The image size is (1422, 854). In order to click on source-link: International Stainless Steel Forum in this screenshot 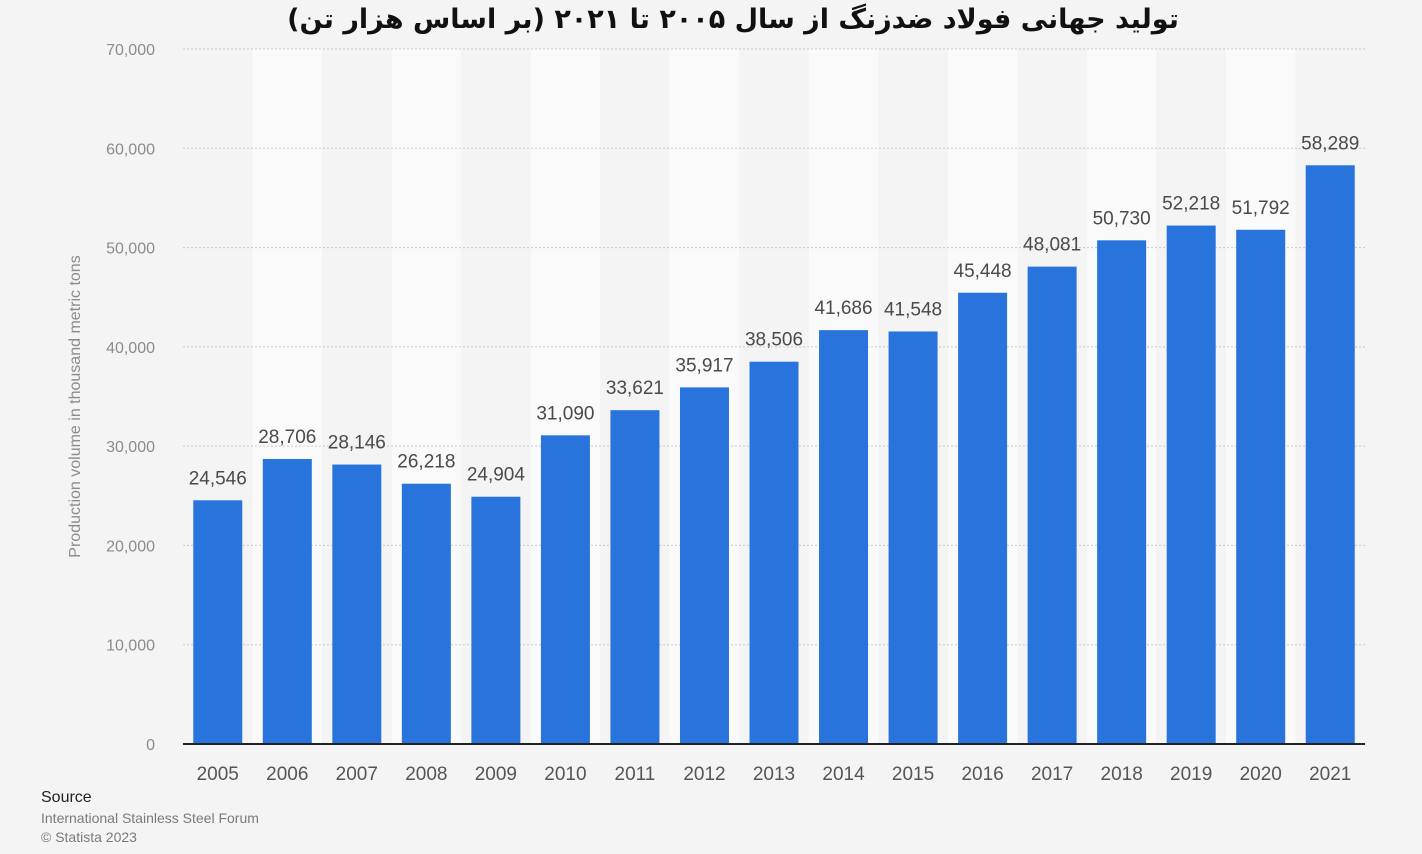, I will do `click(150, 818)`.